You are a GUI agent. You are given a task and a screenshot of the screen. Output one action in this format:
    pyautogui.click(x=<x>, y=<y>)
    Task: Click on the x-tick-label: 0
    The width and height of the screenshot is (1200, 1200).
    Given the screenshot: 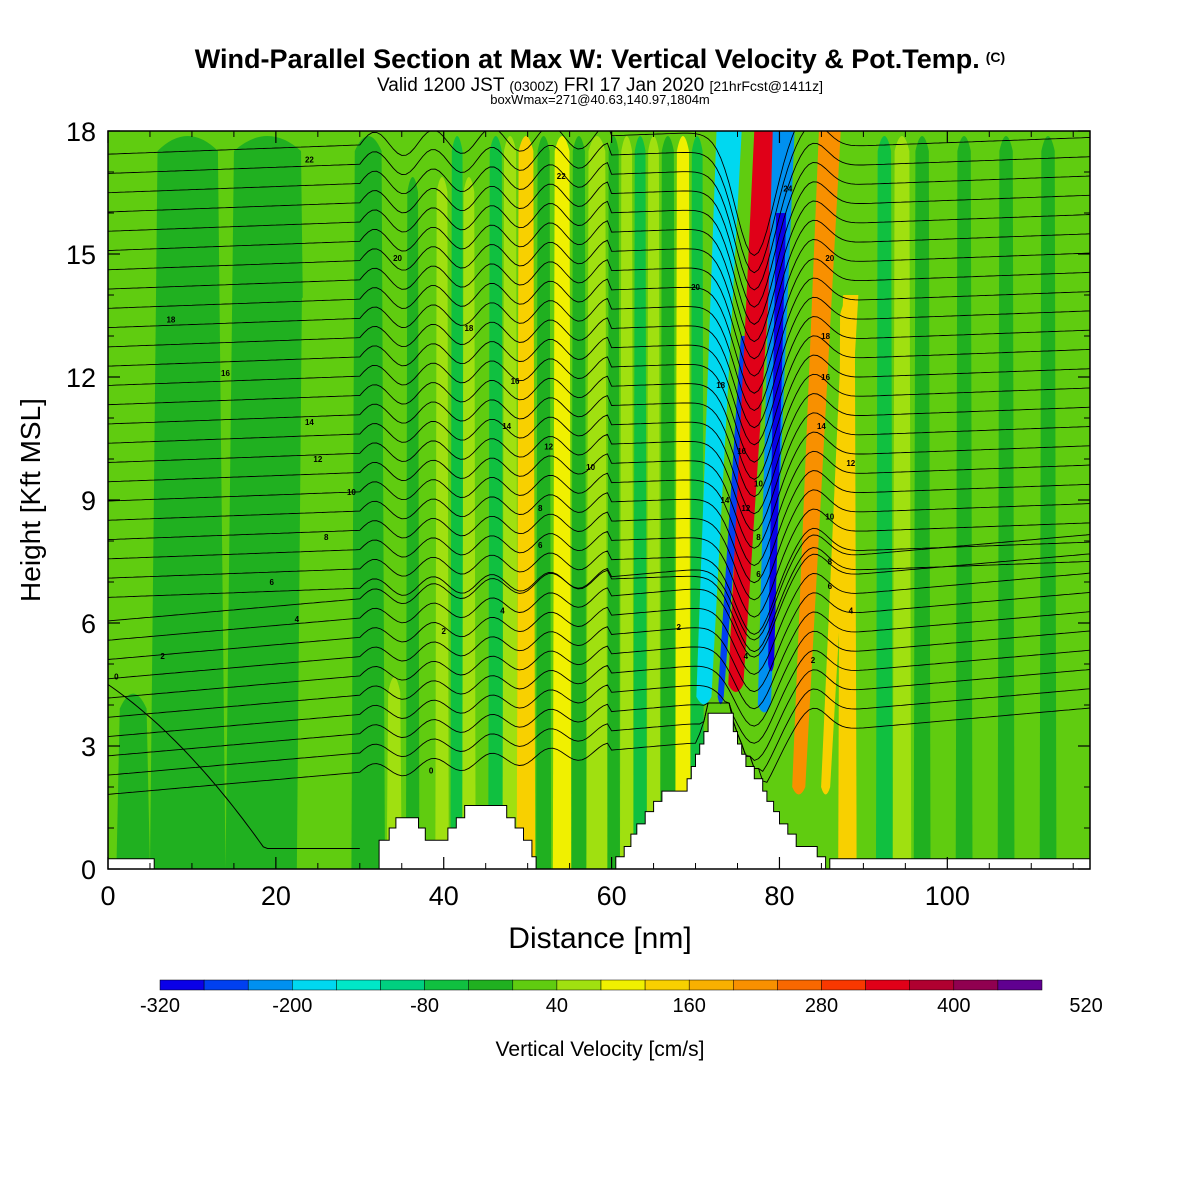 What is the action you would take?
    pyautogui.click(x=107, y=896)
    